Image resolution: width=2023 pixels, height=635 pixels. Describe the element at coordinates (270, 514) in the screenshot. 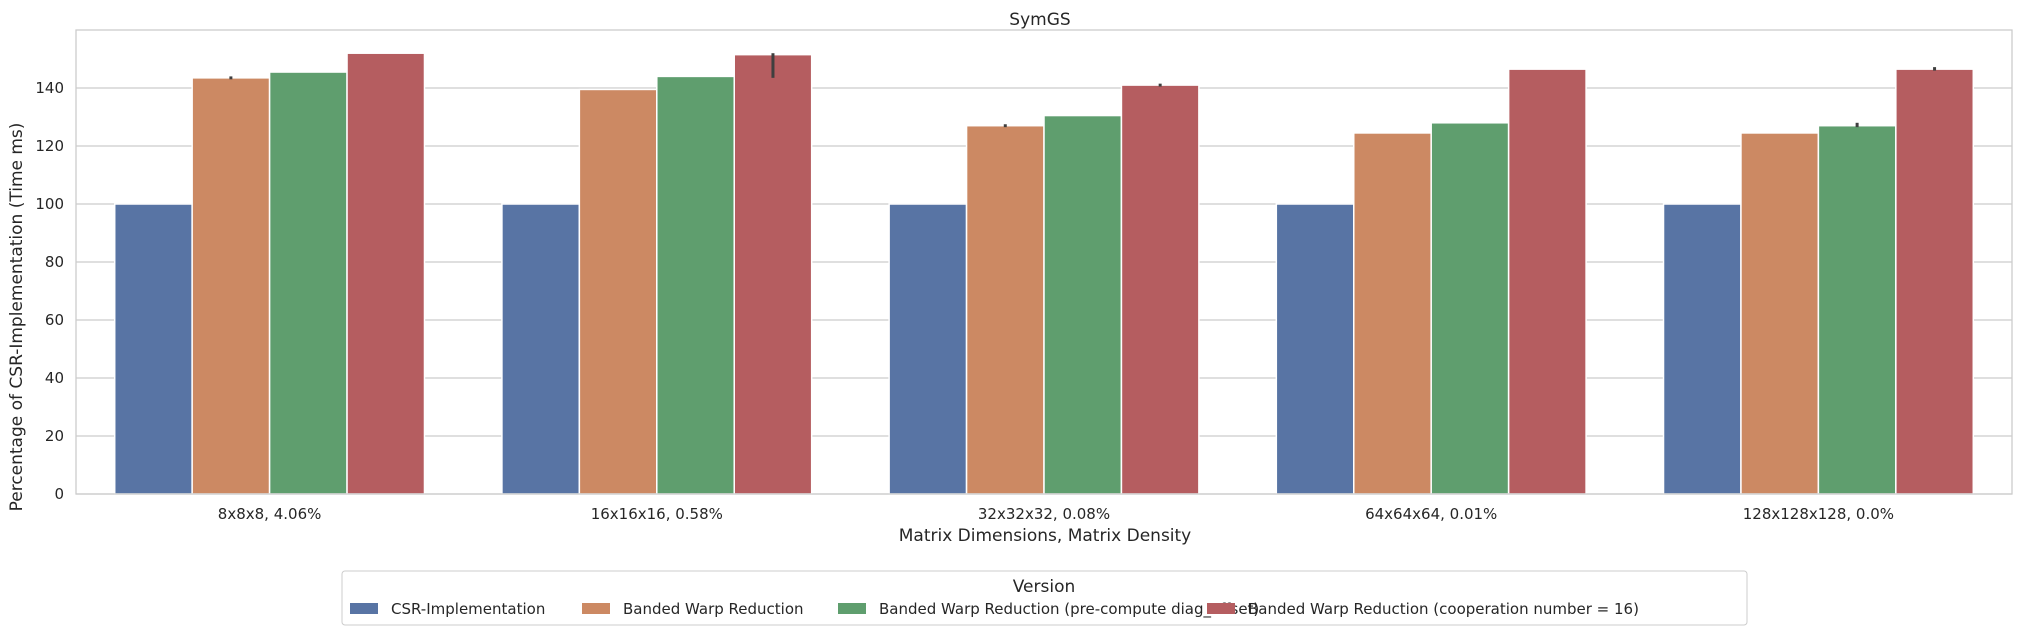

I see `x-tick-label: 8x8x8, 4.06%` at that location.